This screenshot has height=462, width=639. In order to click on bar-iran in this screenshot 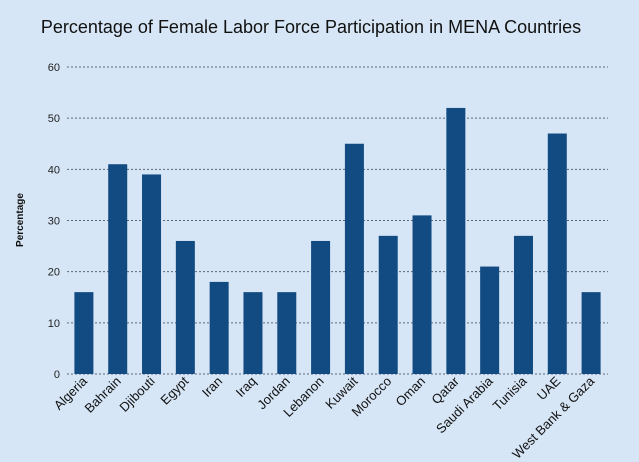, I will do `click(219, 327)`.